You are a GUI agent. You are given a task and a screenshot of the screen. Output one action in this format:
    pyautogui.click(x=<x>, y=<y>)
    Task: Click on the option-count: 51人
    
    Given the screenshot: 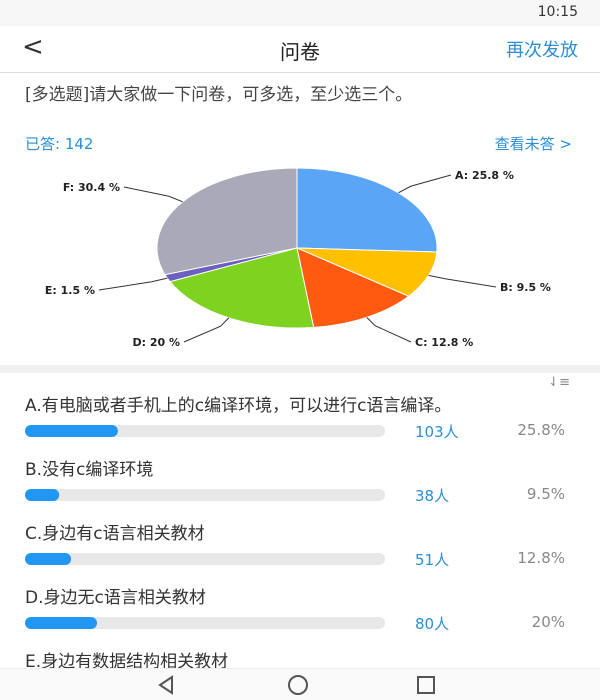 What is the action you would take?
    pyautogui.click(x=432, y=560)
    